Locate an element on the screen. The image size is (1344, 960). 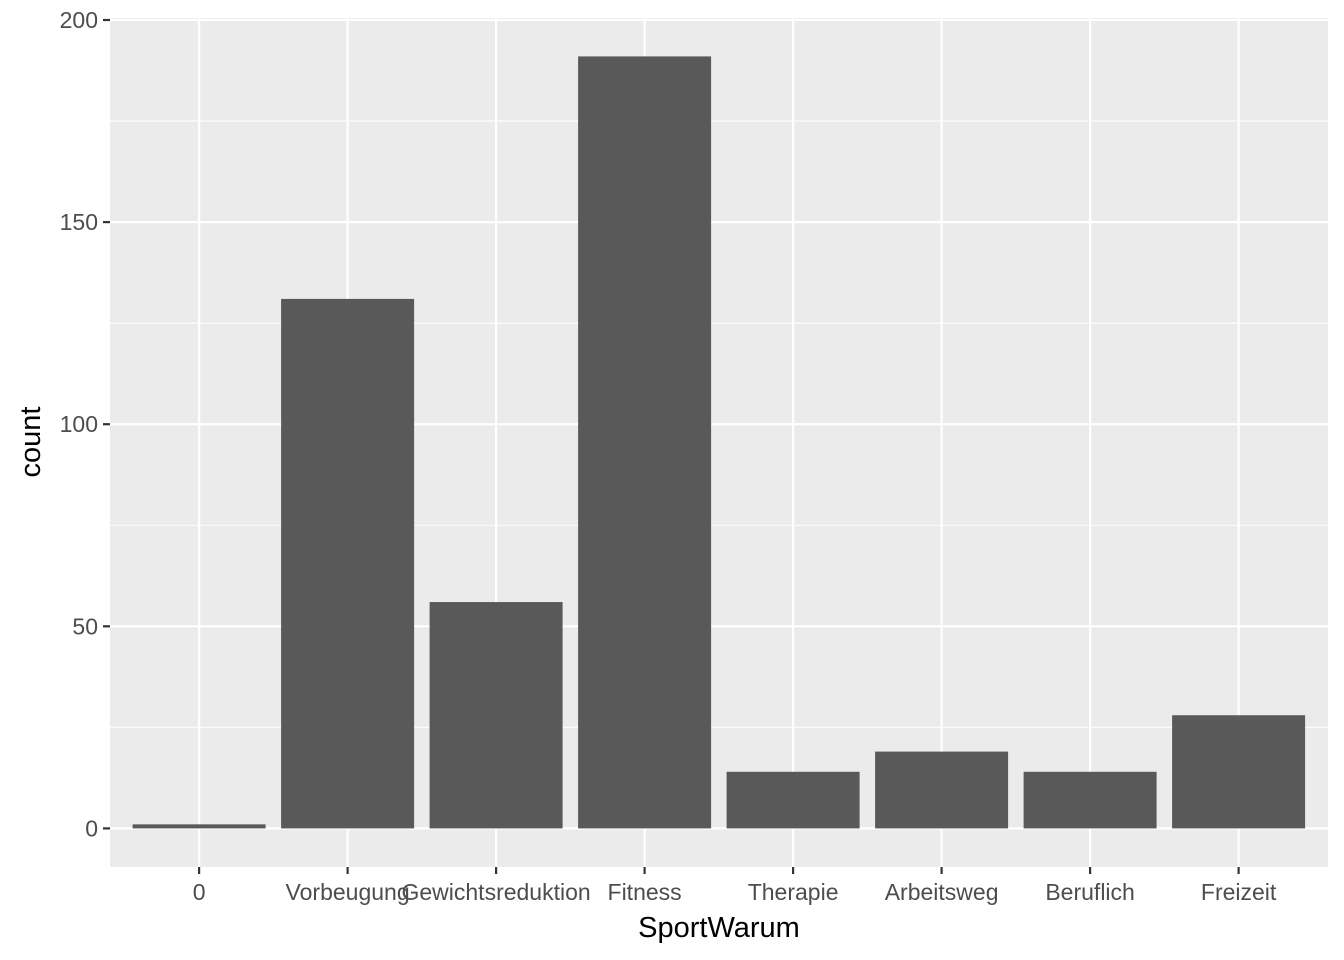
y-axis: 0 50 100 150 200 is located at coordinates (85, 424).